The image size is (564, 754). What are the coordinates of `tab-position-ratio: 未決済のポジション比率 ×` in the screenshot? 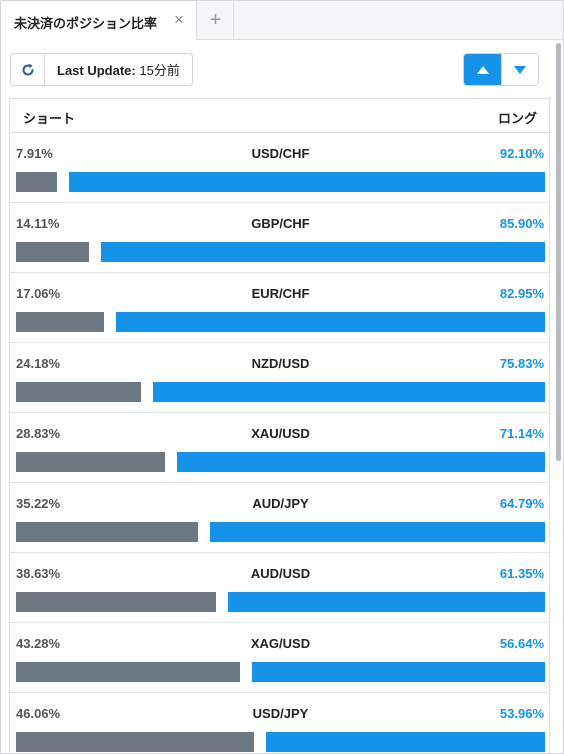 It's located at (99, 20).